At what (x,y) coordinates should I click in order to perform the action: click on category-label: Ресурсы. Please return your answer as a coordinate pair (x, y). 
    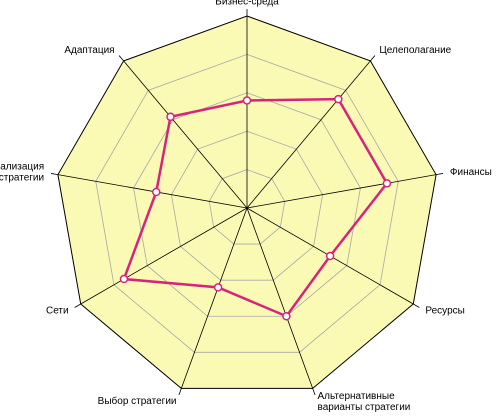
    Looking at the image, I should click on (444, 311).